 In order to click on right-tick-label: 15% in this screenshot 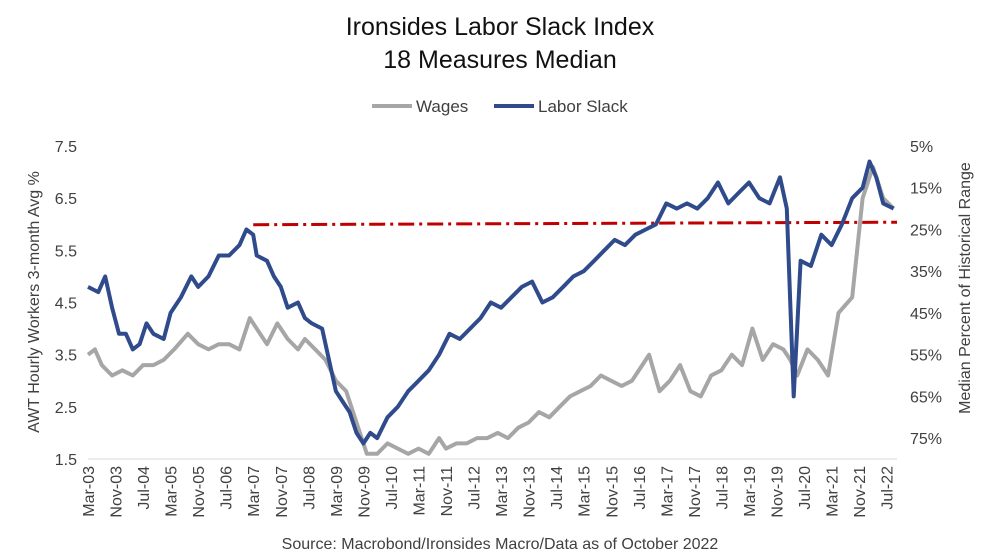, I will do `click(926, 189)`.